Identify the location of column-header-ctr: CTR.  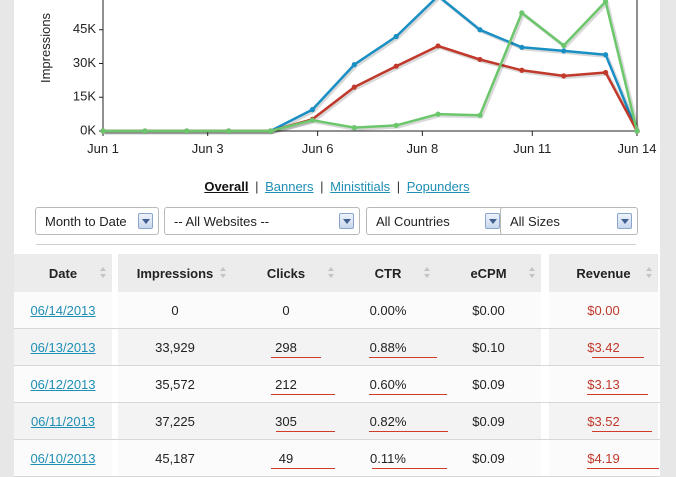
(388, 273).